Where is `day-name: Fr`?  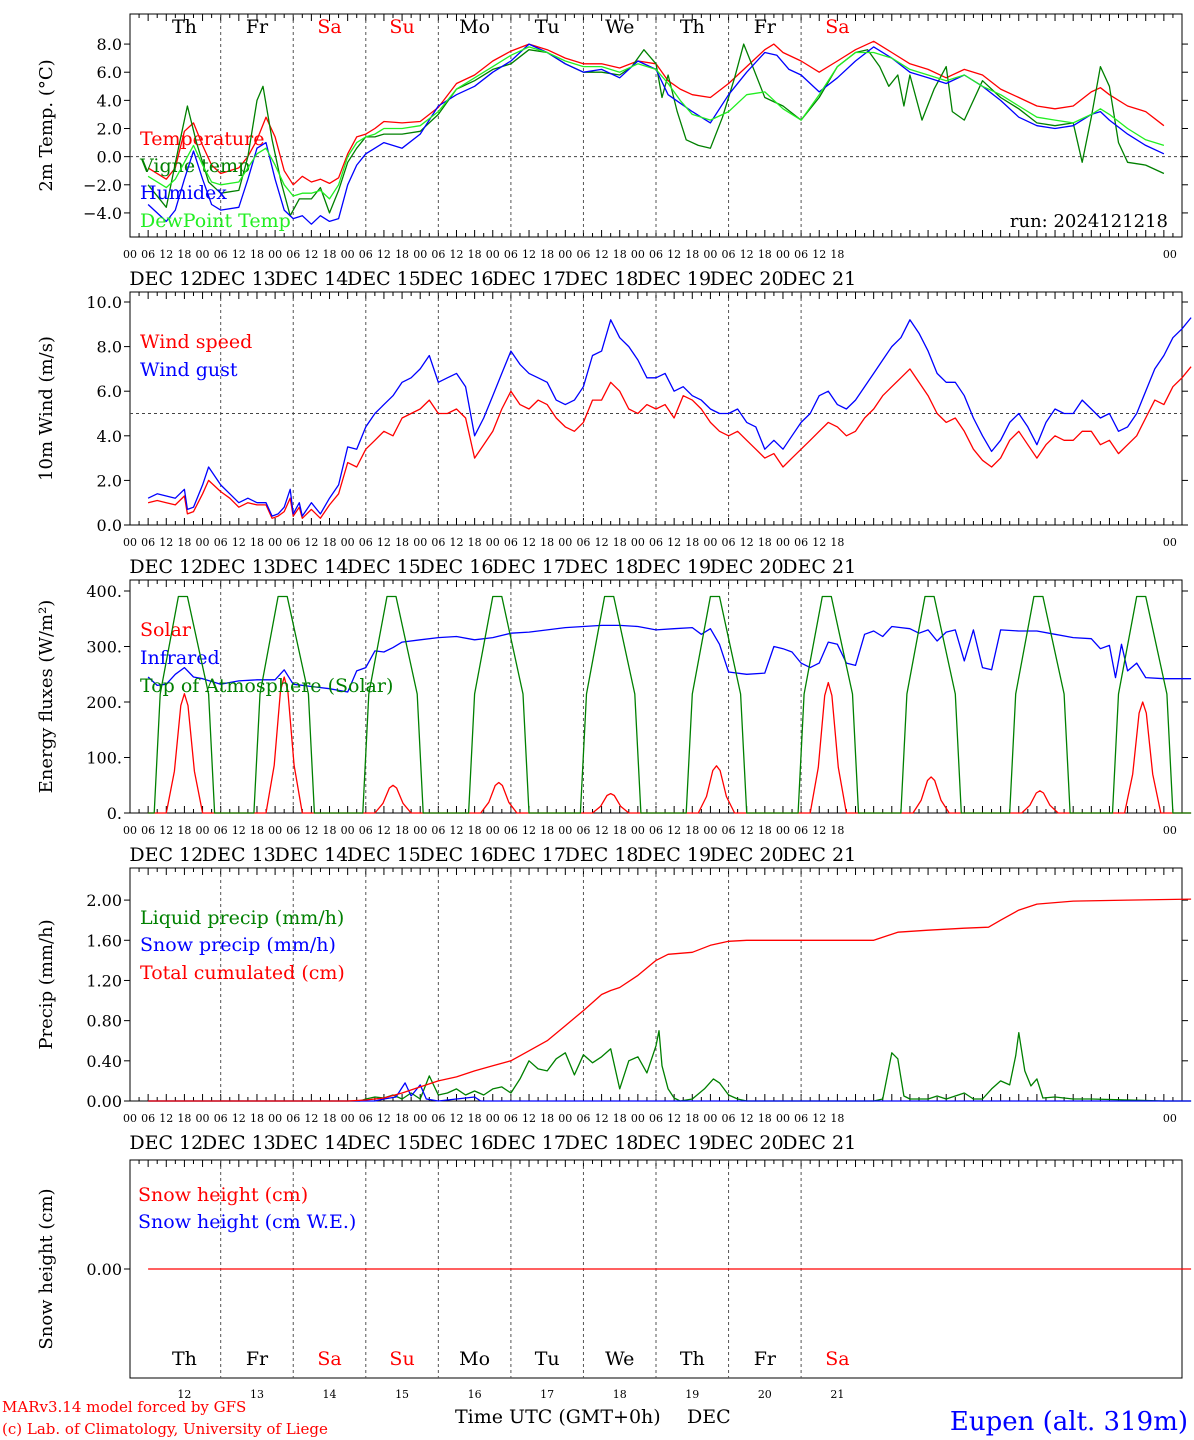
day-name: Fr is located at coordinates (765, 27).